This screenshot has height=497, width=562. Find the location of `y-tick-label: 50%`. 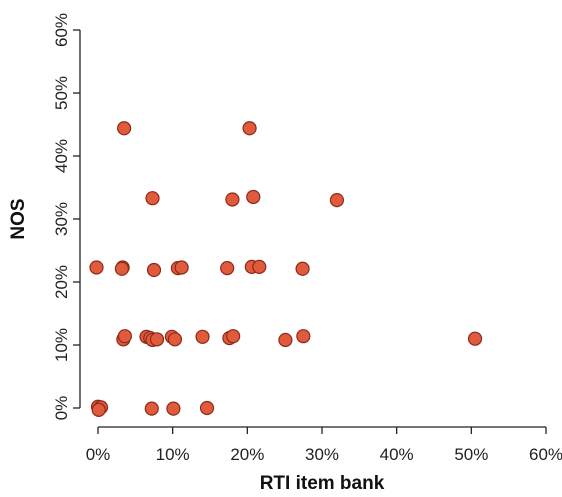

y-tick-label: 50% is located at coordinates (61, 93).